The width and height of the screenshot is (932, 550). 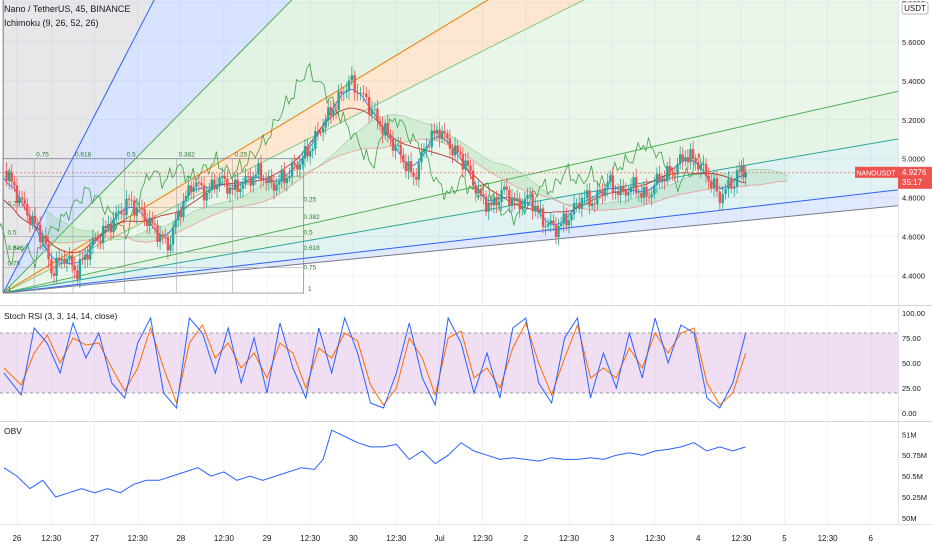 I want to click on obv-legend: OBV, so click(x=13, y=431).